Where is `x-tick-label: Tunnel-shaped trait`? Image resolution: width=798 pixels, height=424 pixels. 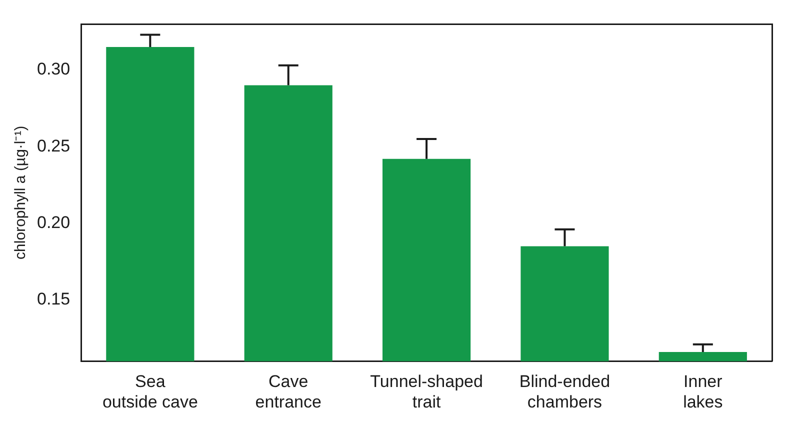 x-tick-label: Tunnel-shaped trait is located at coordinates (426, 392).